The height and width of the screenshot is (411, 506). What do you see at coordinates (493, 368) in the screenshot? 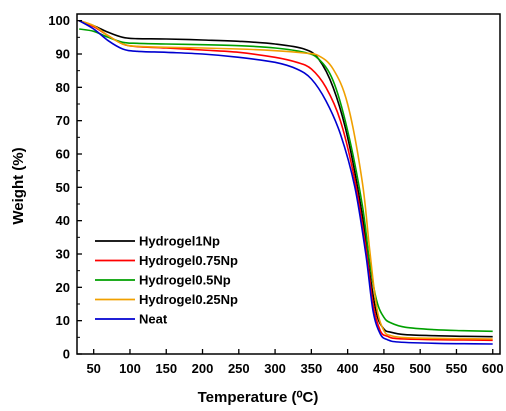
I see `x-tick-label: 600` at bounding box center [493, 368].